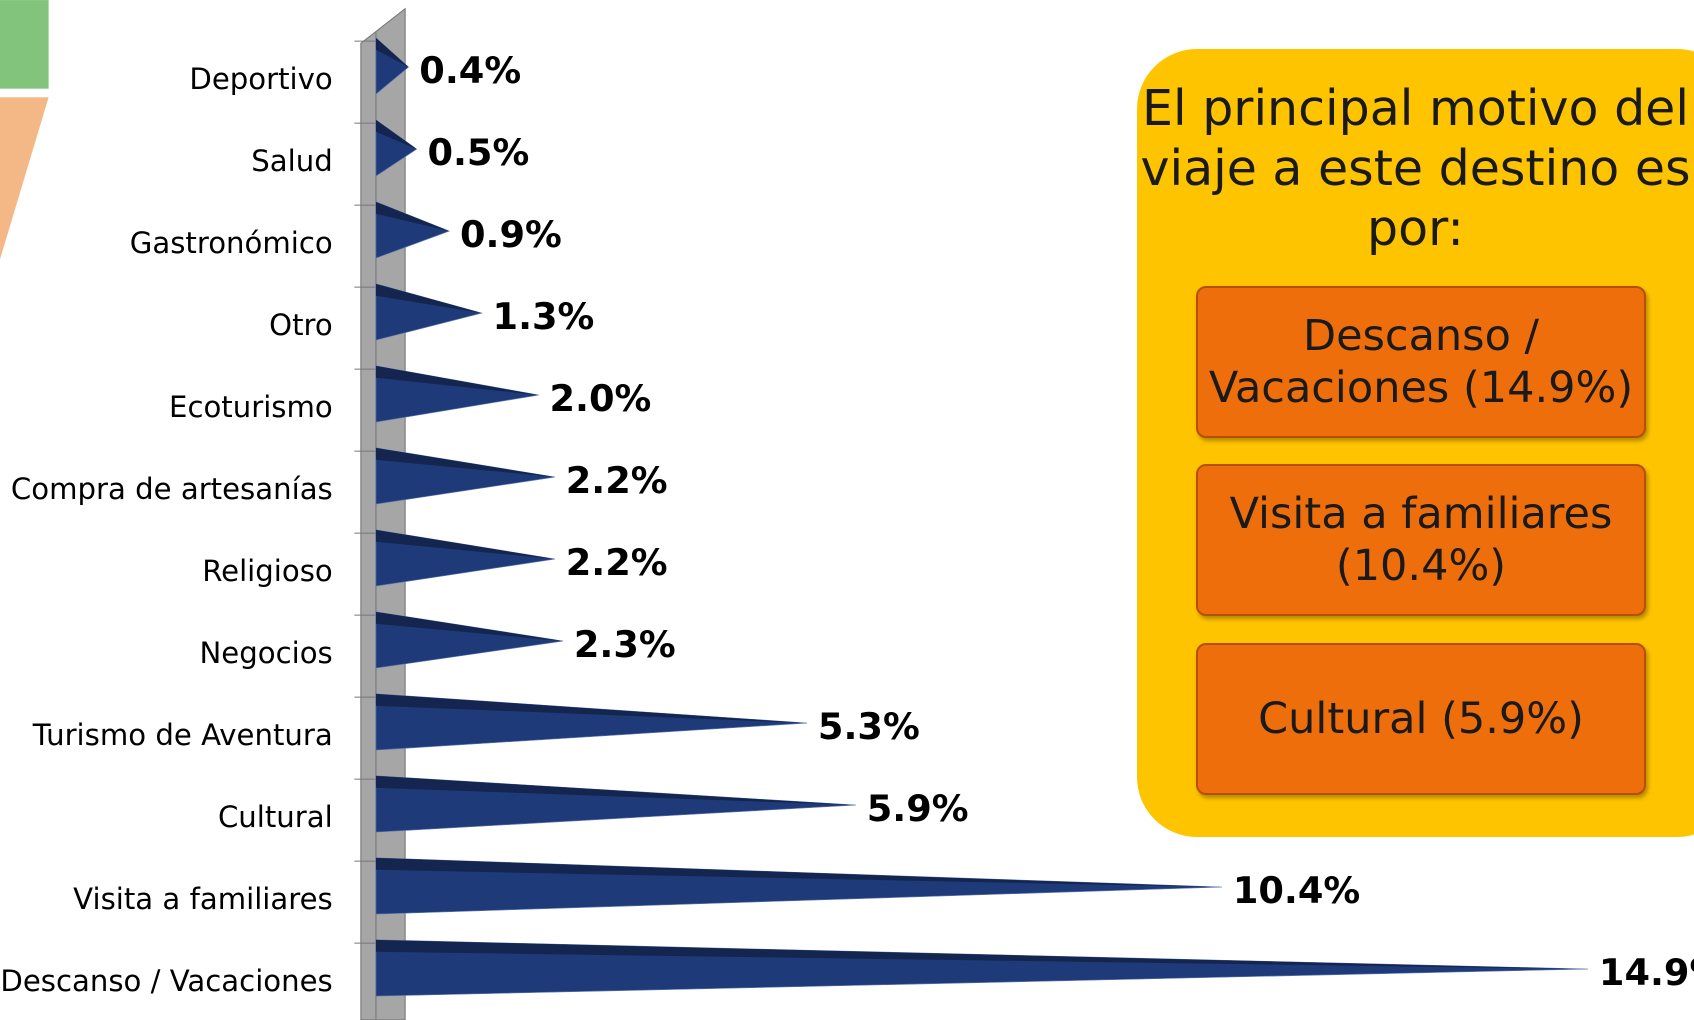 The width and height of the screenshot is (1694, 1020). I want to click on y-tick-label: Deportivo, so click(260, 79).